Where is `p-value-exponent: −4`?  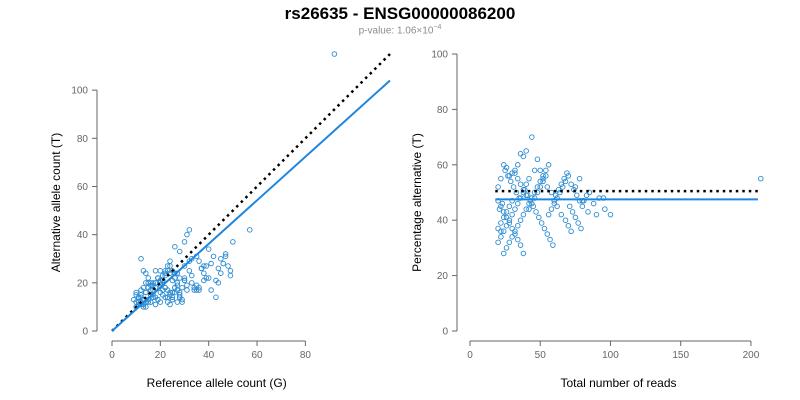 p-value-exponent: −4 is located at coordinates (437, 27).